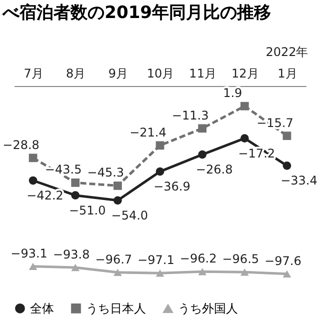  I want to click on x-tick-label: 1月, so click(288, 73).